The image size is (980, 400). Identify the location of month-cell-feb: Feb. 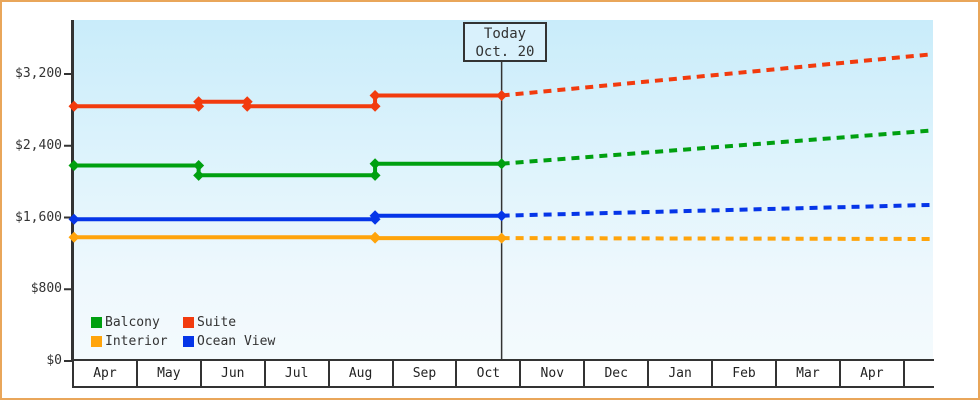
(745, 373).